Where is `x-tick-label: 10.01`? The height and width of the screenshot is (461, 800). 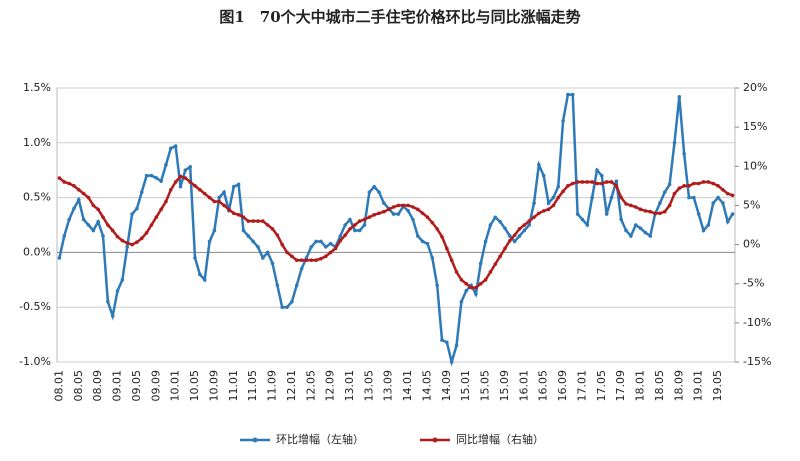
x-tick-label: 10.01 is located at coordinates (175, 386).